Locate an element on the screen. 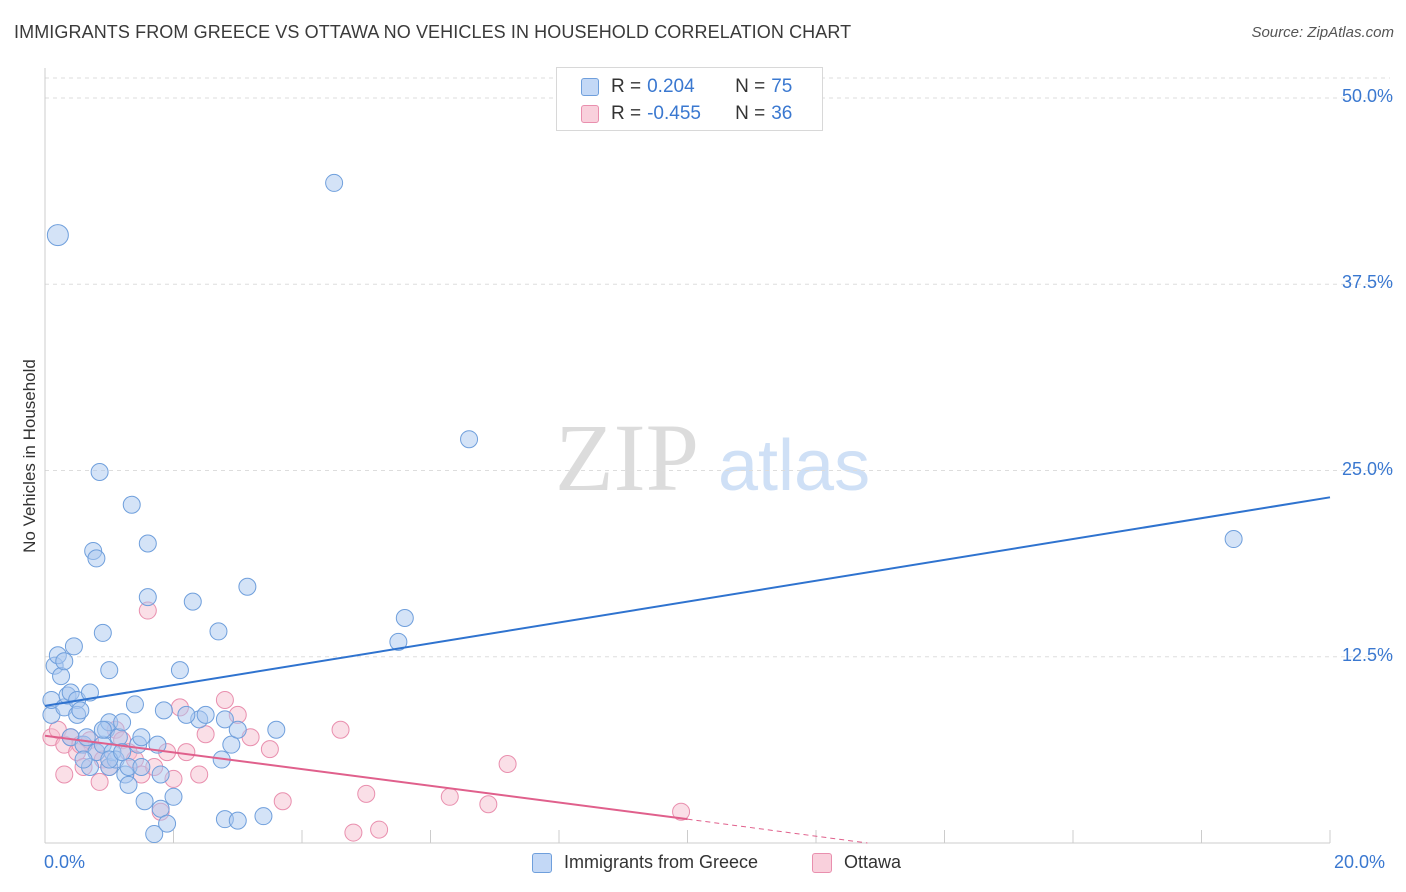 This screenshot has width=1406, height=892. legend-n-value: 36 is located at coordinates (782, 113).